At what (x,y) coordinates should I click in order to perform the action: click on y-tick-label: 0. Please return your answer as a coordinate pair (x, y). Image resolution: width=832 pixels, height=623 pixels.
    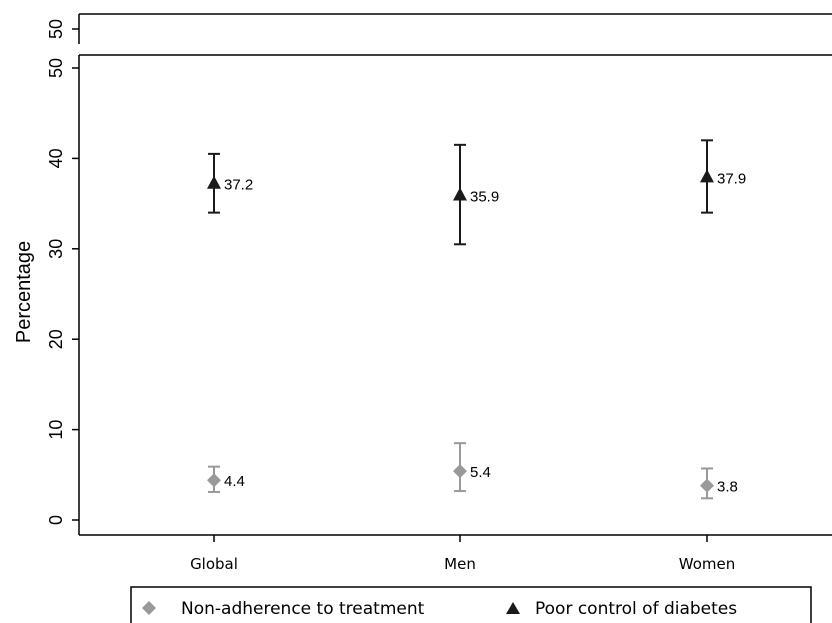
    Looking at the image, I should click on (56, 520).